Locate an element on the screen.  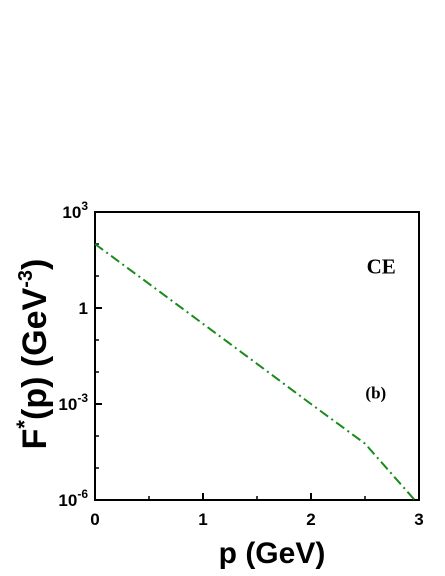
y-axis-ticks: 10⁻⁶ 10⁻³ 1 10³ is located at coordinates (80, 354).